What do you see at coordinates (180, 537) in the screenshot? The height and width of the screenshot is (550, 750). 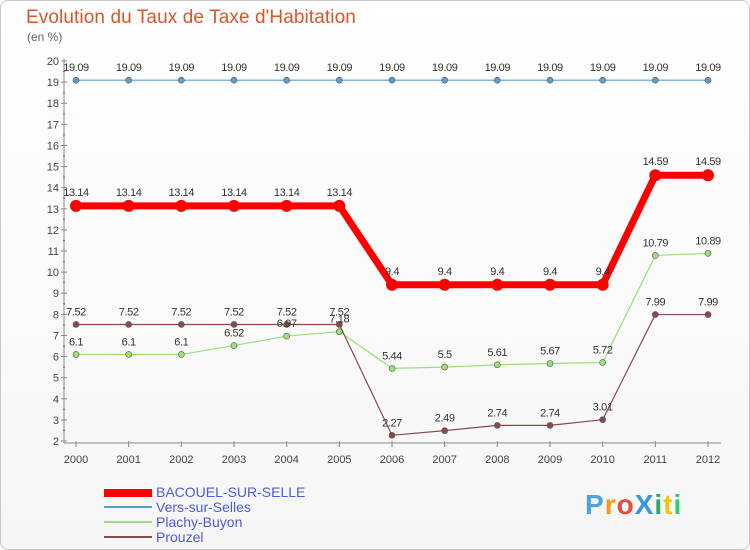 I see `legend-label-prouzel: Prouzel` at bounding box center [180, 537].